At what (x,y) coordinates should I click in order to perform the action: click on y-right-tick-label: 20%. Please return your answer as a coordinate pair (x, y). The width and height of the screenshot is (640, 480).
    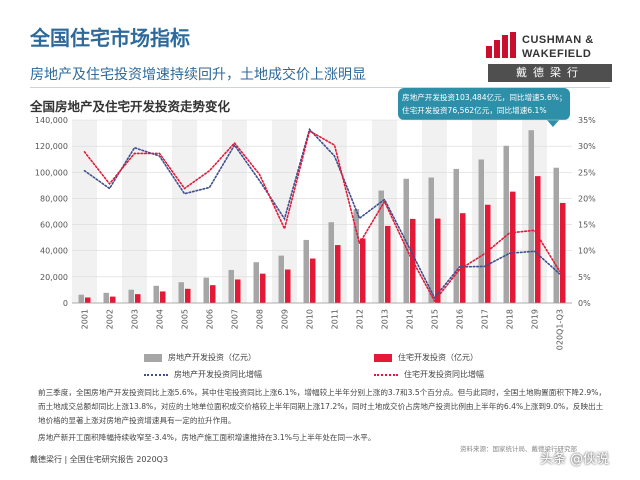
    Looking at the image, I should click on (587, 198).